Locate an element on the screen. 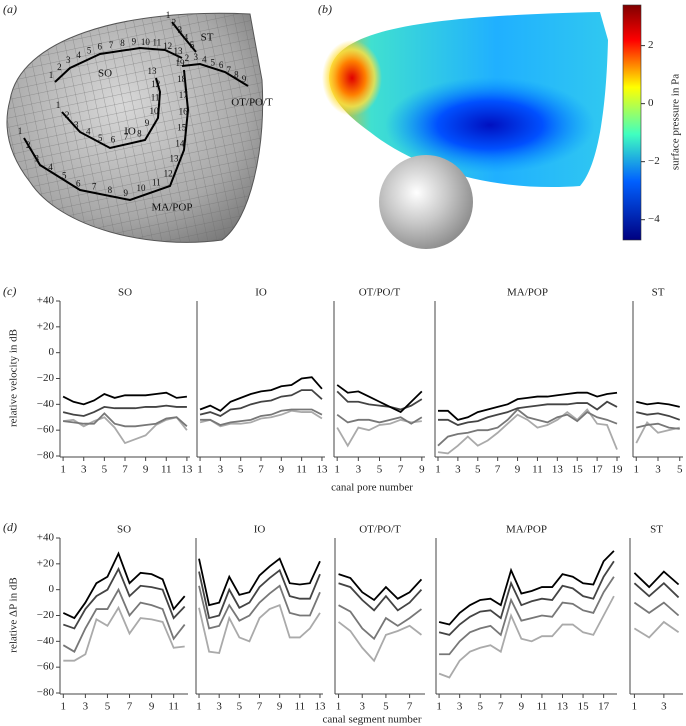  canal-name: SO is located at coordinates (105, 74).